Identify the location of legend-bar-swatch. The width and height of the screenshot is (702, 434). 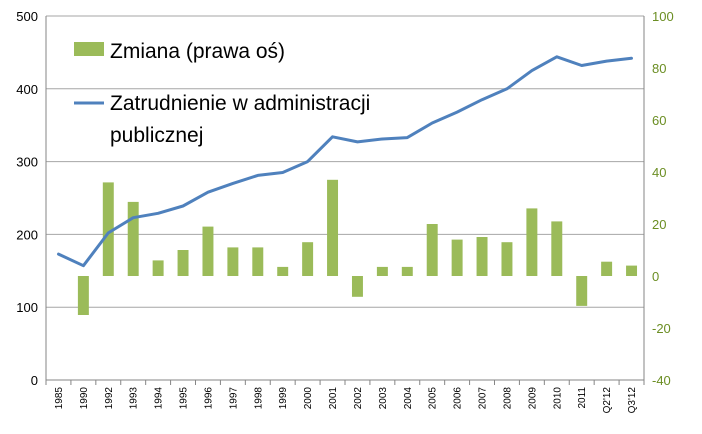
(89, 49).